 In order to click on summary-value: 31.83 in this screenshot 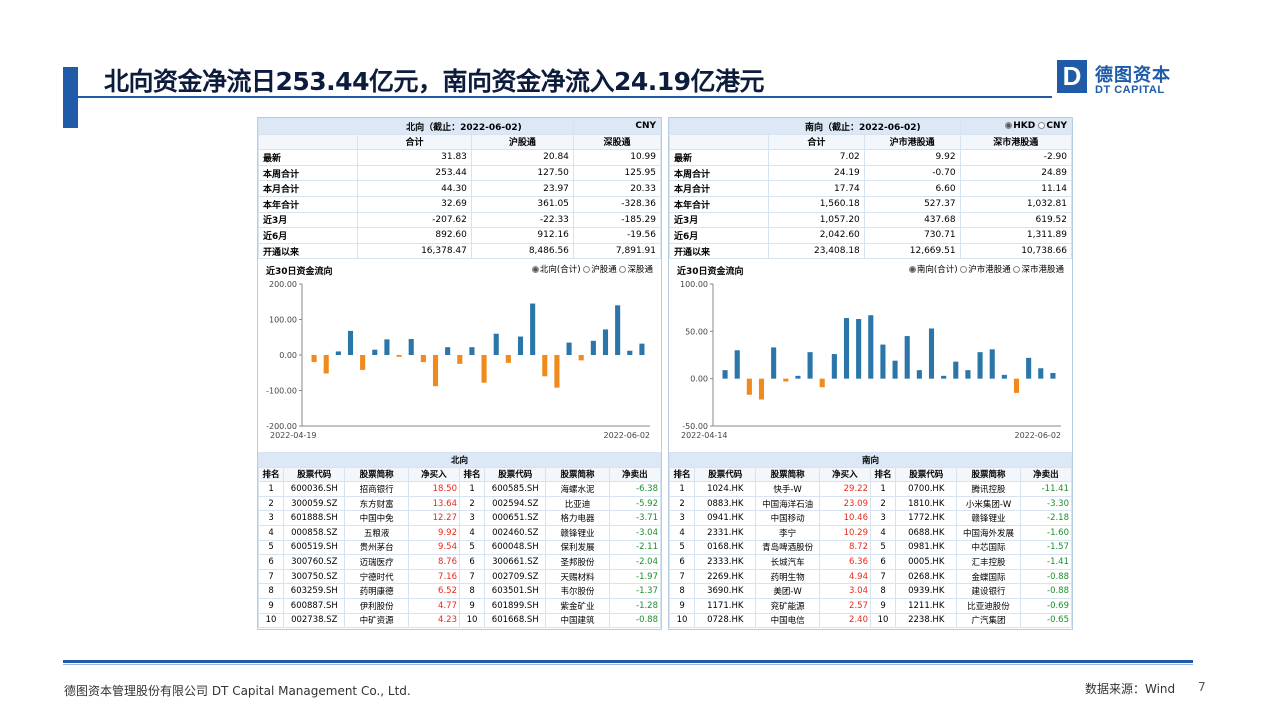, I will do `click(414, 157)`.